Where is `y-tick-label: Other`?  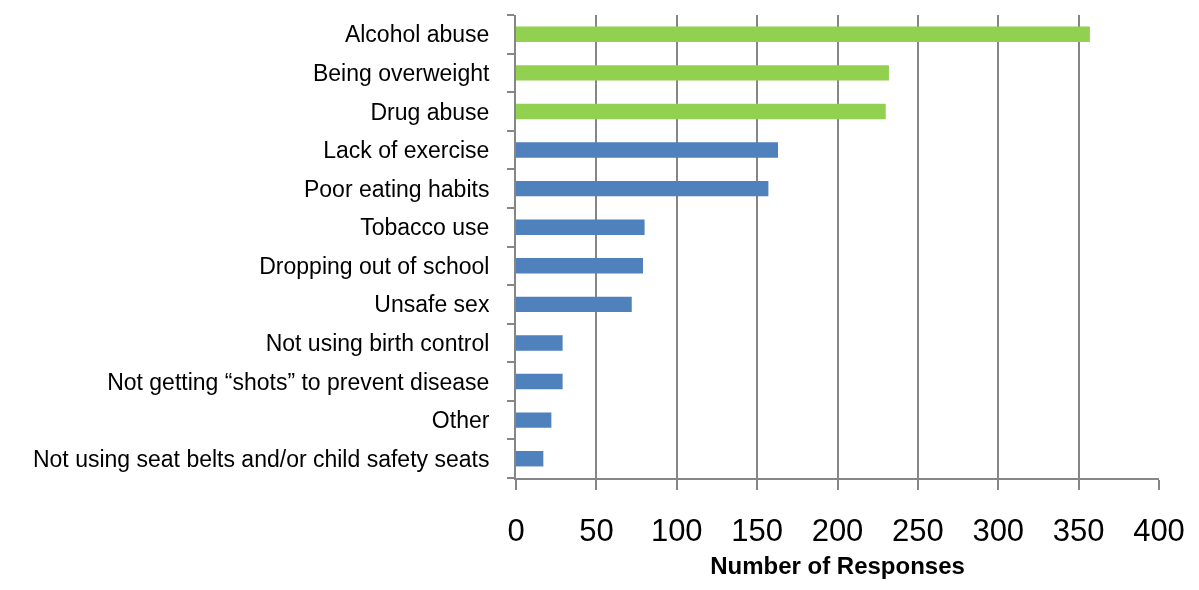 y-tick-label: Other is located at coordinates (460, 420).